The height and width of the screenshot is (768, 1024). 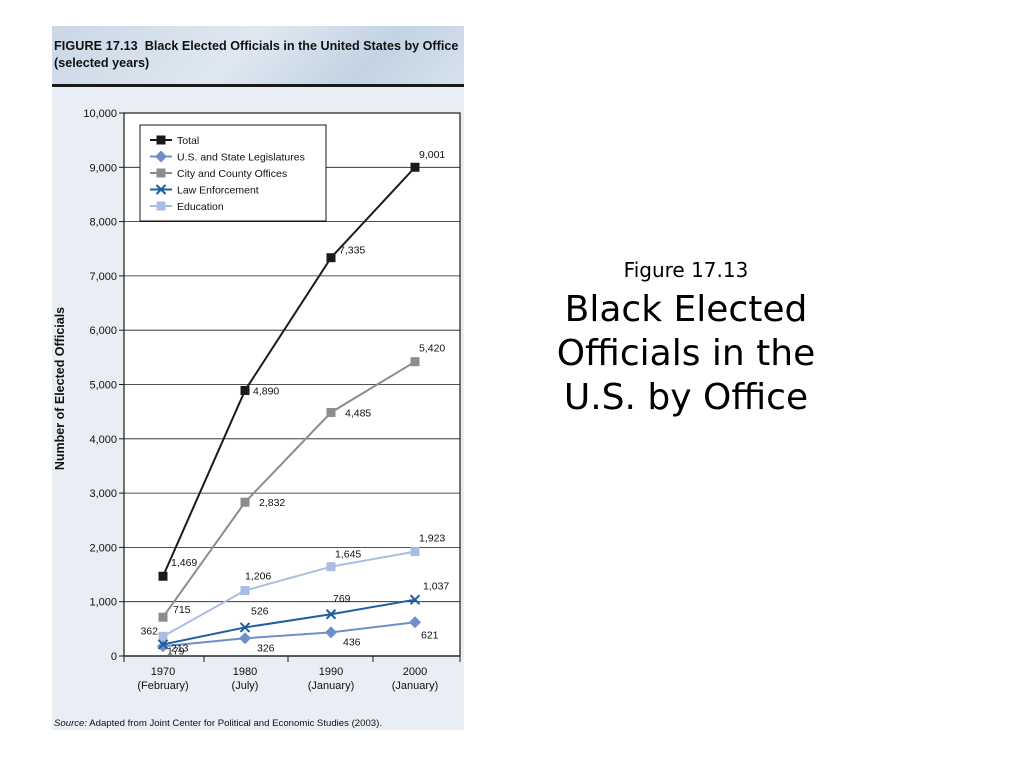 I want to click on y-tick-label: 7,000, so click(x=103, y=277).